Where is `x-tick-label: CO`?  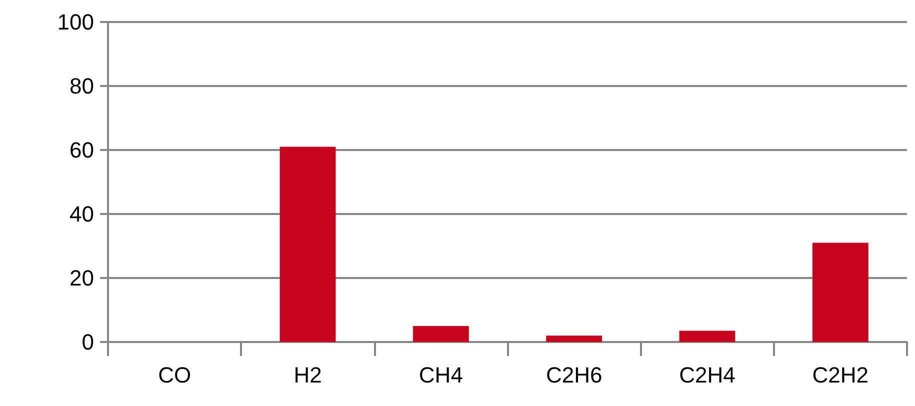
x-tick-label: CO is located at coordinates (175, 375).